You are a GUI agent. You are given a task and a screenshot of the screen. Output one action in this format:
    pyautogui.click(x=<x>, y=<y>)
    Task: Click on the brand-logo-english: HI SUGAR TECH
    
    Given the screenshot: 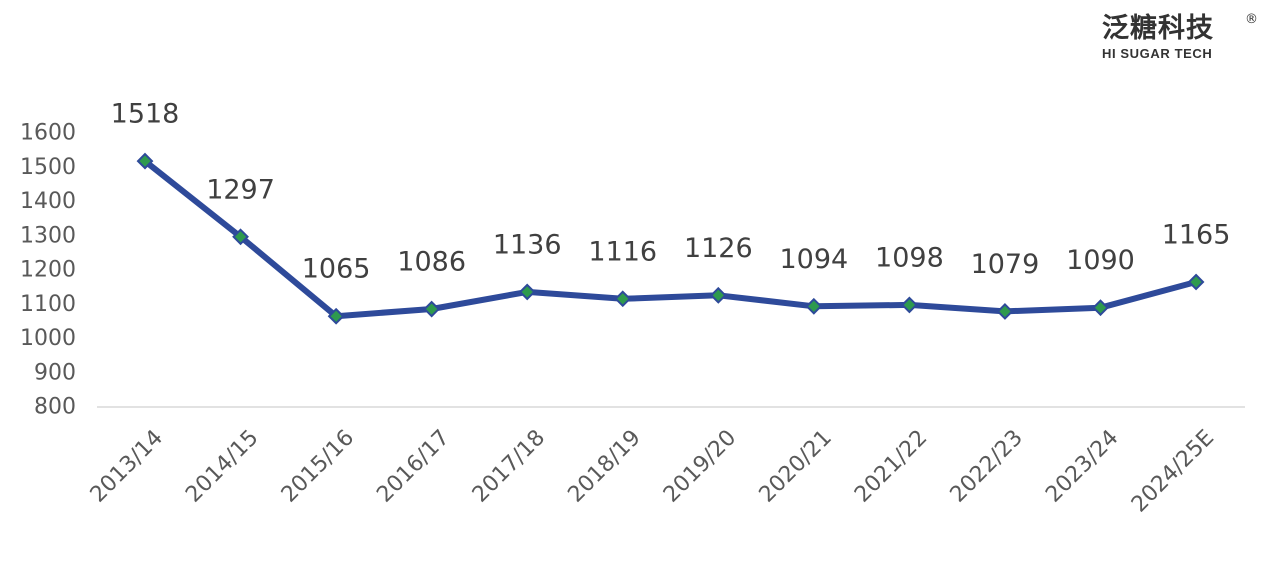 What is the action you would take?
    pyautogui.click(x=1157, y=53)
    